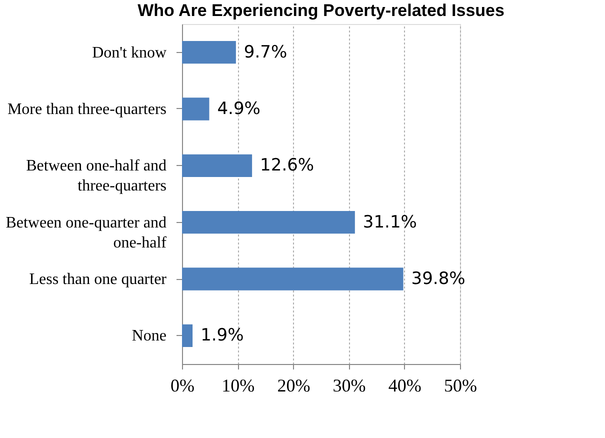 This screenshot has width=605, height=438. What do you see at coordinates (98, 279) in the screenshot?
I see `y-tick-label: Less than one quarter` at bounding box center [98, 279].